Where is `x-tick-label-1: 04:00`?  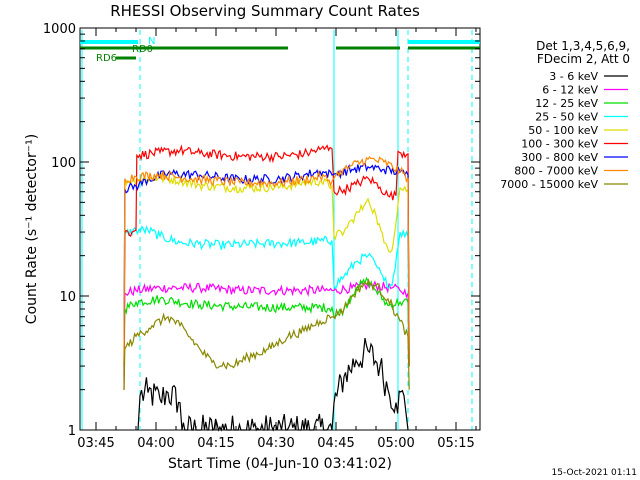 x-tick-label-1: 04:00 is located at coordinates (155, 443).